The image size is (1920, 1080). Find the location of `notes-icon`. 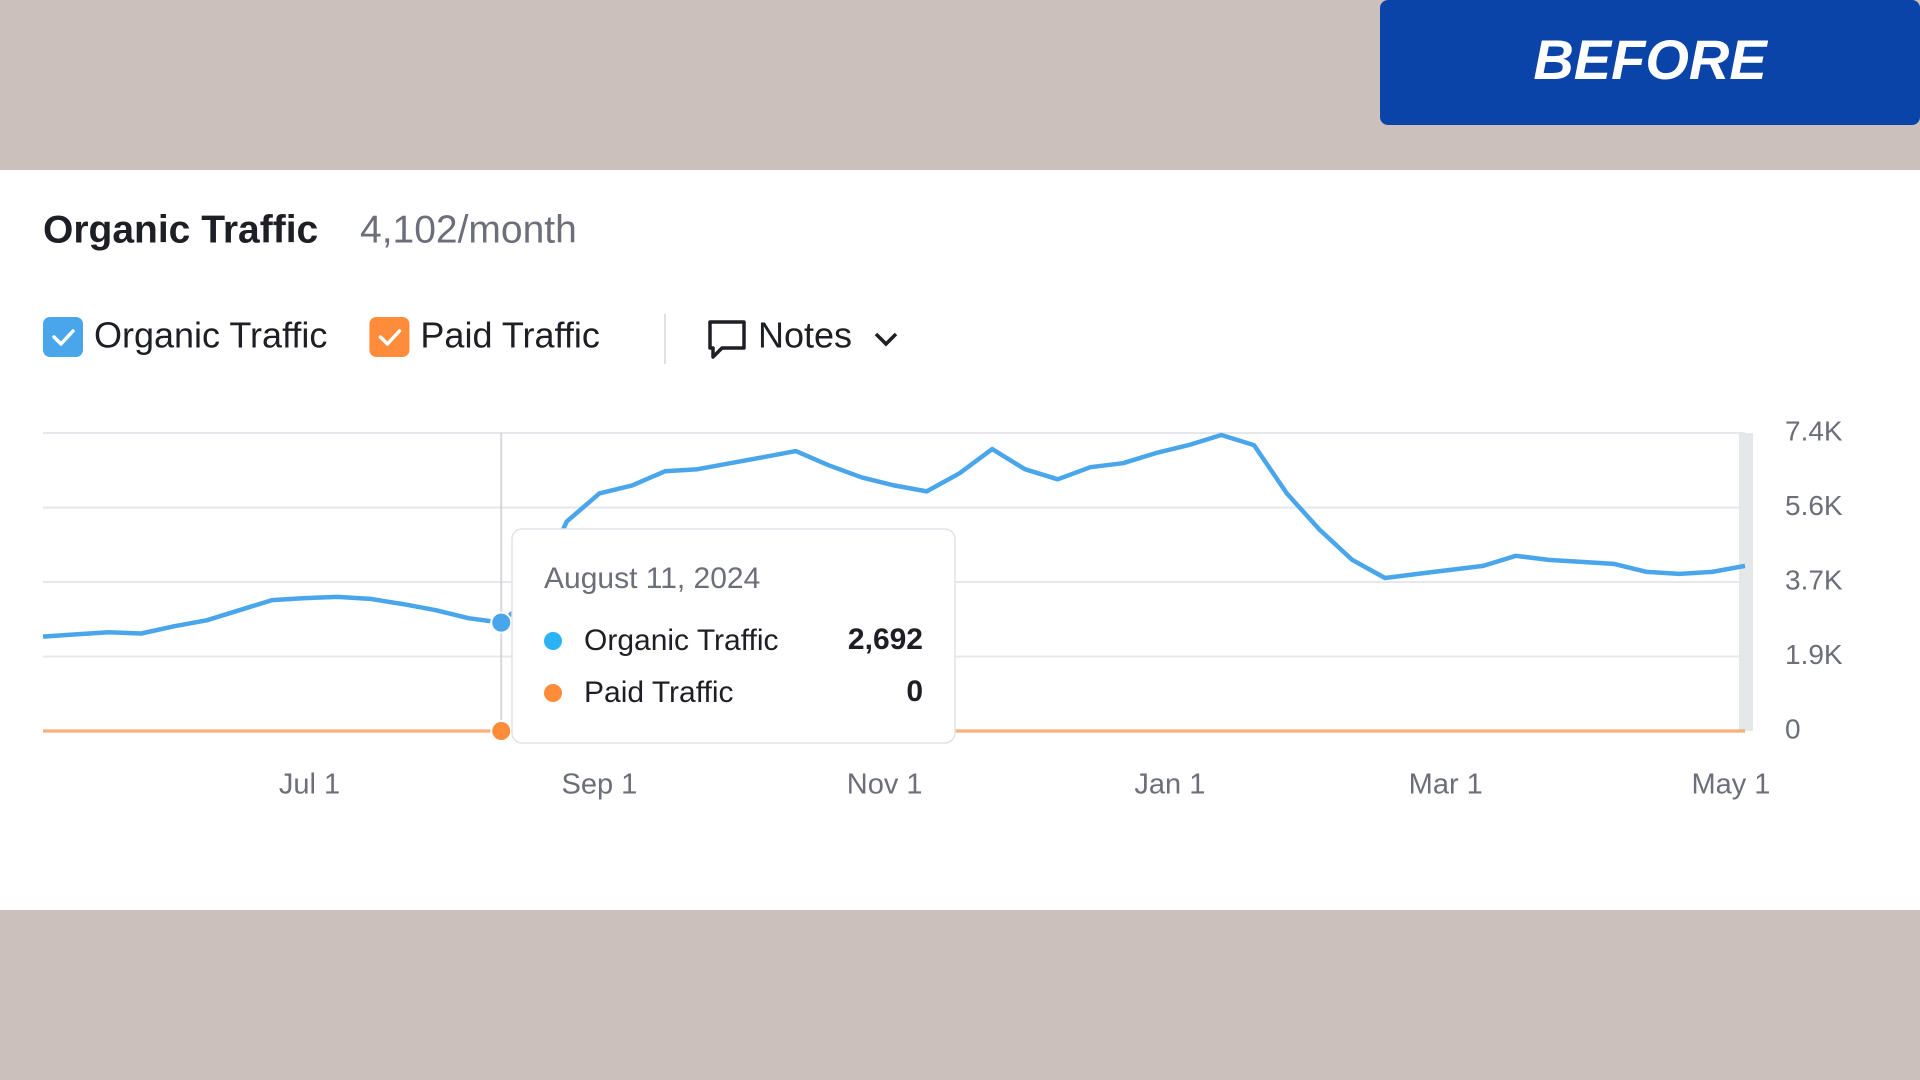

notes-icon is located at coordinates (727, 339).